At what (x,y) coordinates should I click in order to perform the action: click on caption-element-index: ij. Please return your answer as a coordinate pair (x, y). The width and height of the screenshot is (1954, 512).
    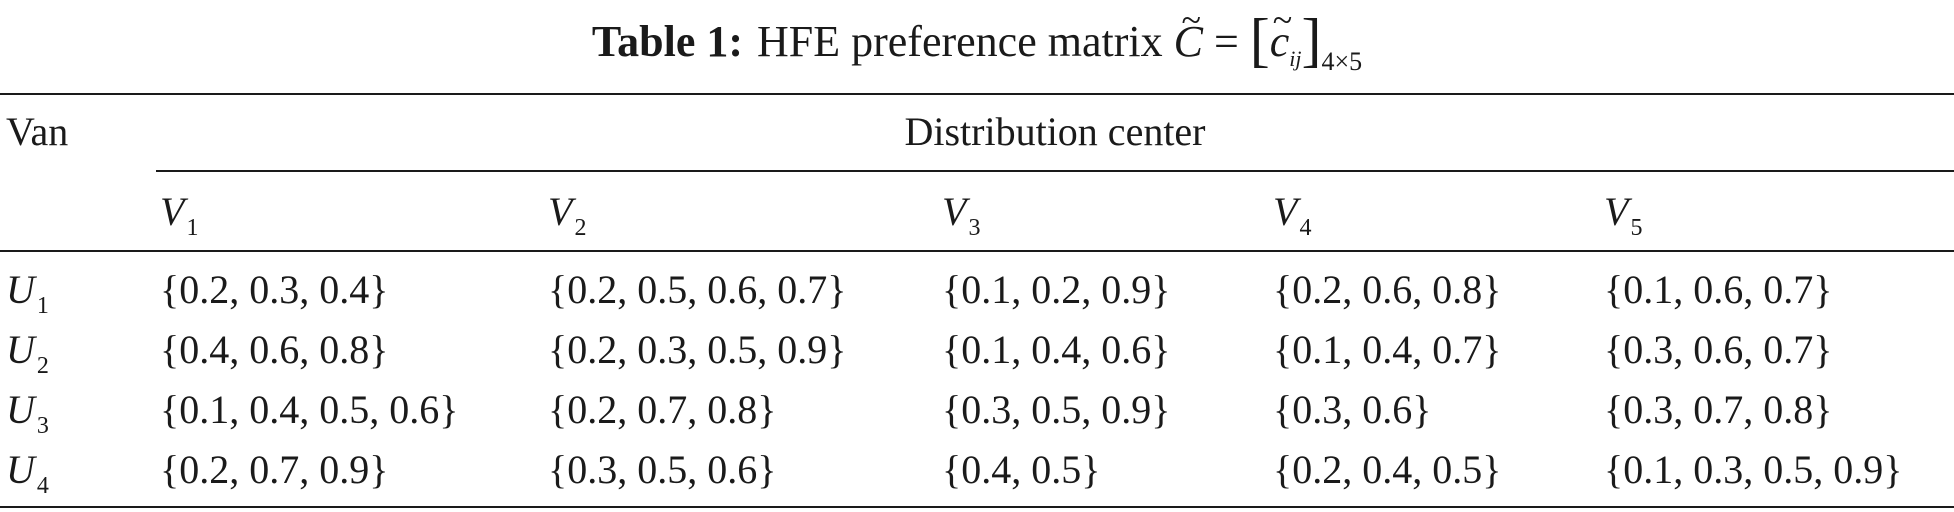
    Looking at the image, I should click on (1295, 58).